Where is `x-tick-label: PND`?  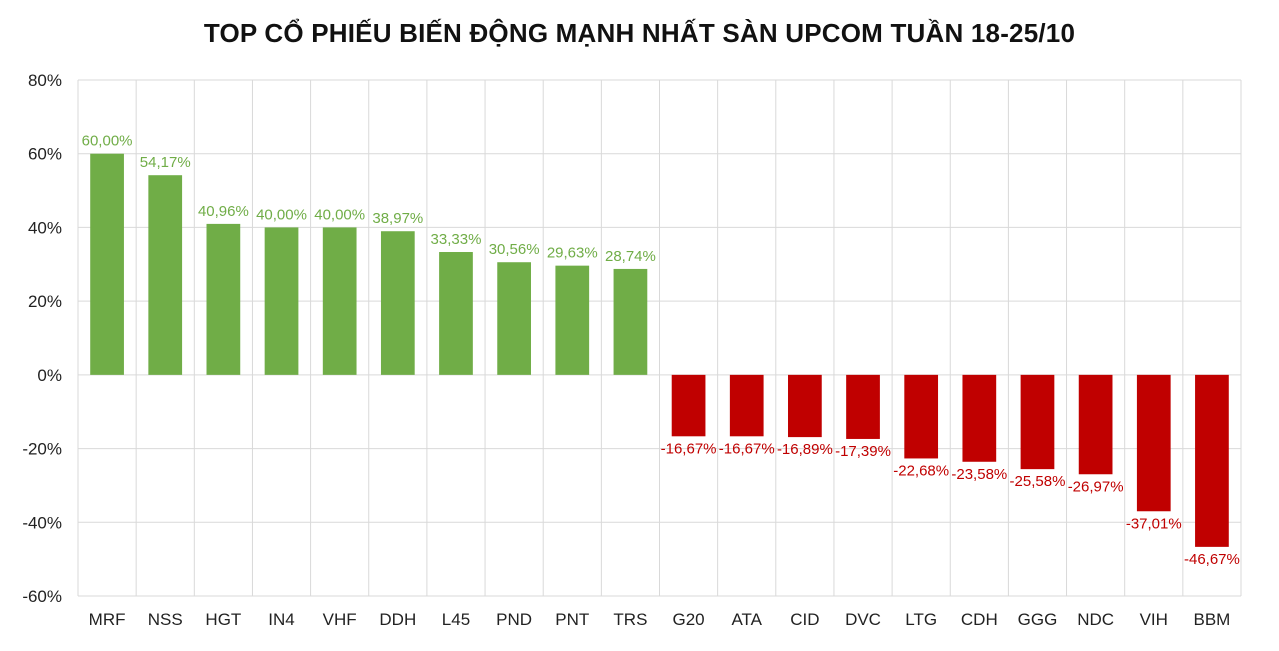 x-tick-label: PND is located at coordinates (514, 619).